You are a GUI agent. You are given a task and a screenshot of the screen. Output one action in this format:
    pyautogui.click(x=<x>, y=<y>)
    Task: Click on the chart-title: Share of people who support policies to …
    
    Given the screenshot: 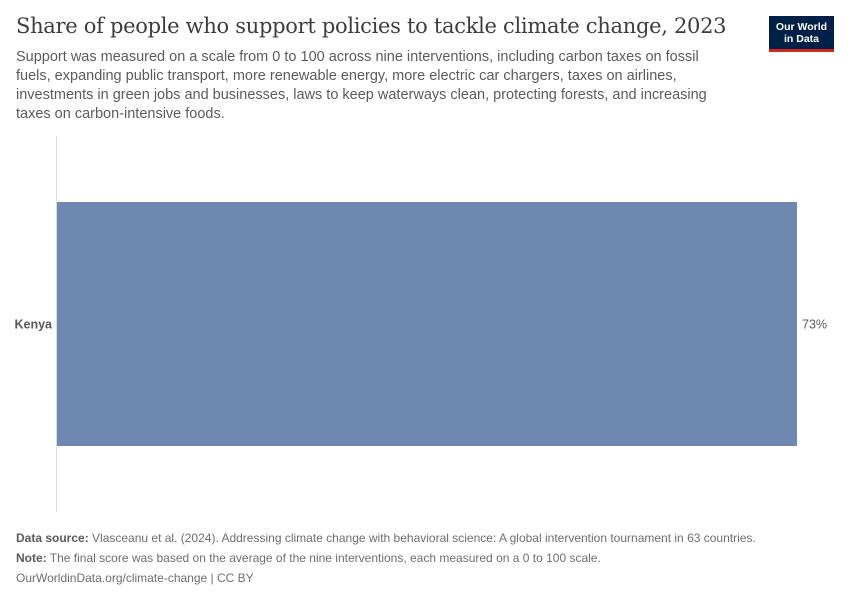 What is the action you would take?
    pyautogui.click(x=371, y=26)
    